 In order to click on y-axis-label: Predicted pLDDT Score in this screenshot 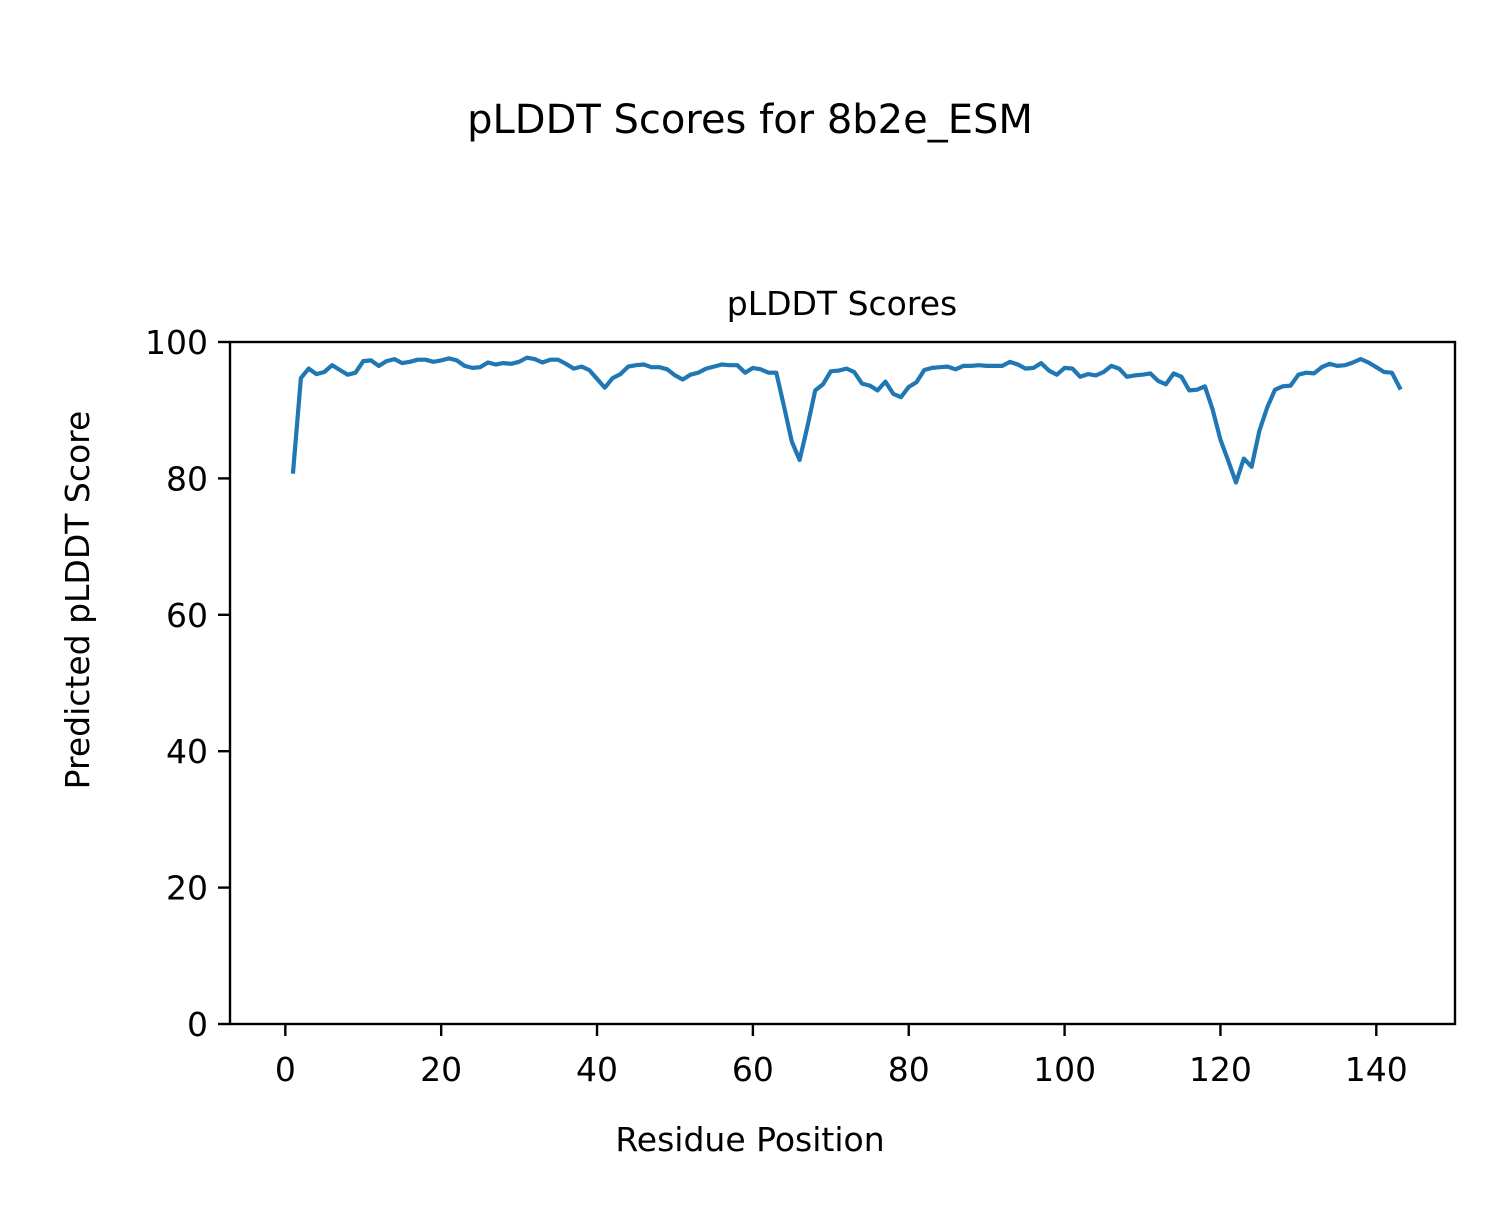, I will do `click(77, 600)`.